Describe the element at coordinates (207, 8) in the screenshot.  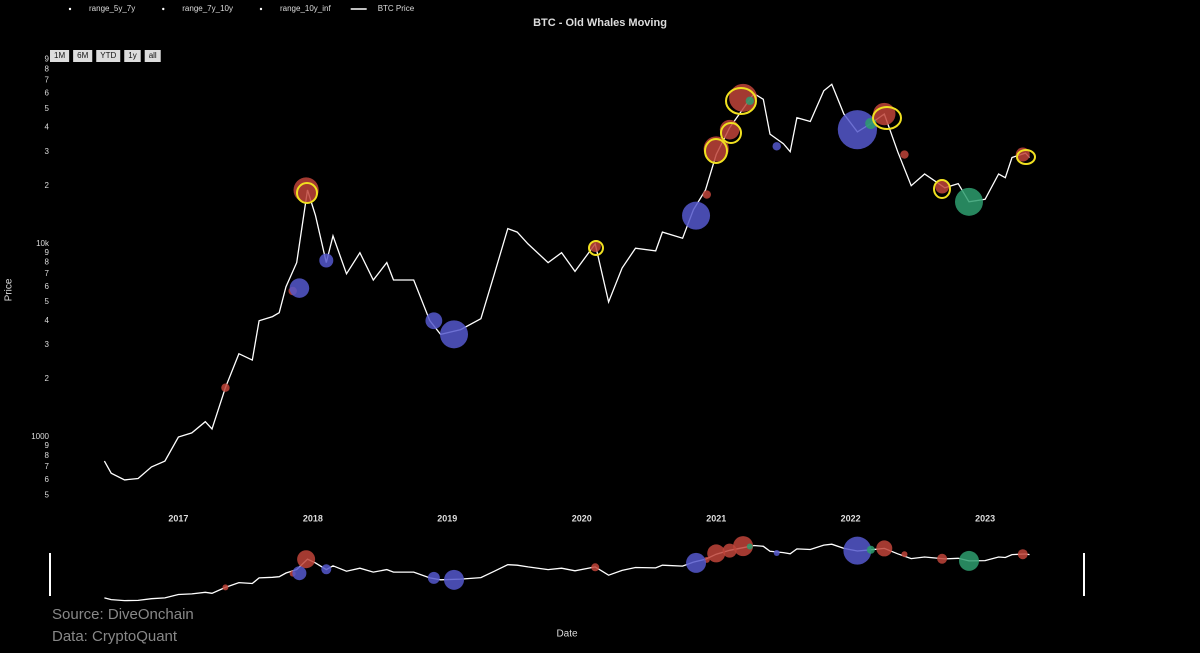
I see `legend-label: range_7y_10y` at that location.